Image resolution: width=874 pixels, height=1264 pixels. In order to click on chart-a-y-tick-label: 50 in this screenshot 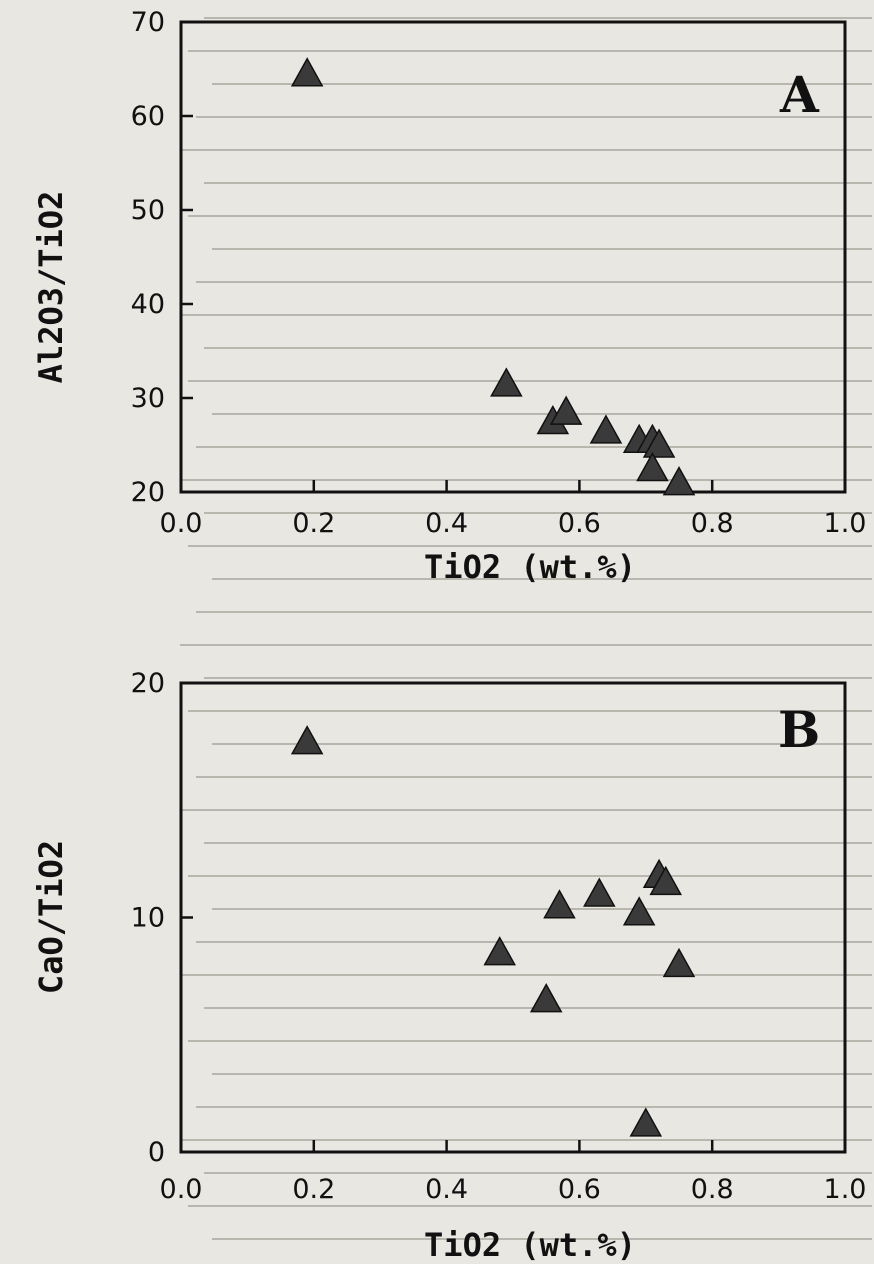, I will do `click(148, 210)`.